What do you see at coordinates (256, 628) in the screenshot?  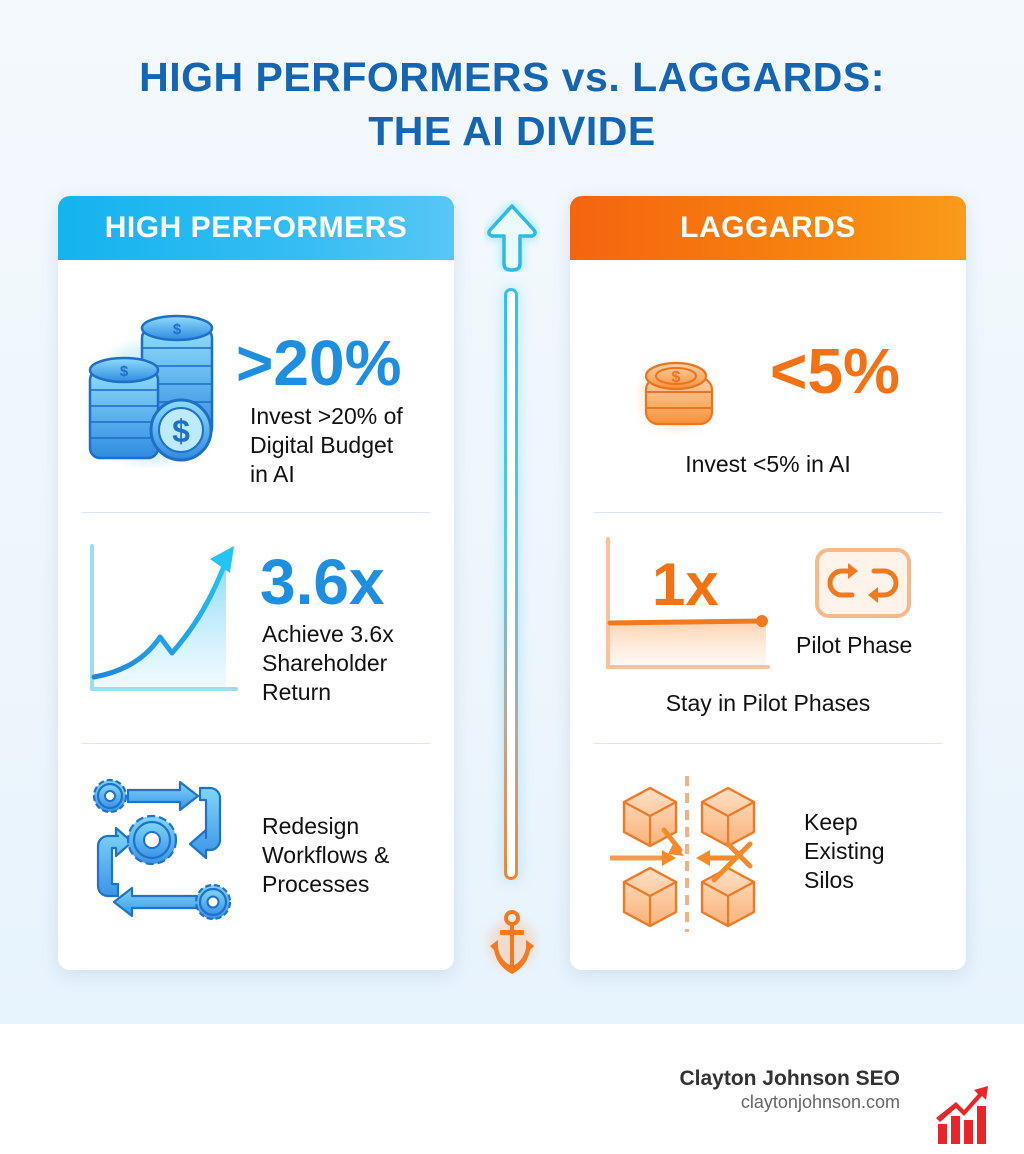 I see `high-performers-item-return: 3.6x Achieve 3.6x Shareholder Return` at bounding box center [256, 628].